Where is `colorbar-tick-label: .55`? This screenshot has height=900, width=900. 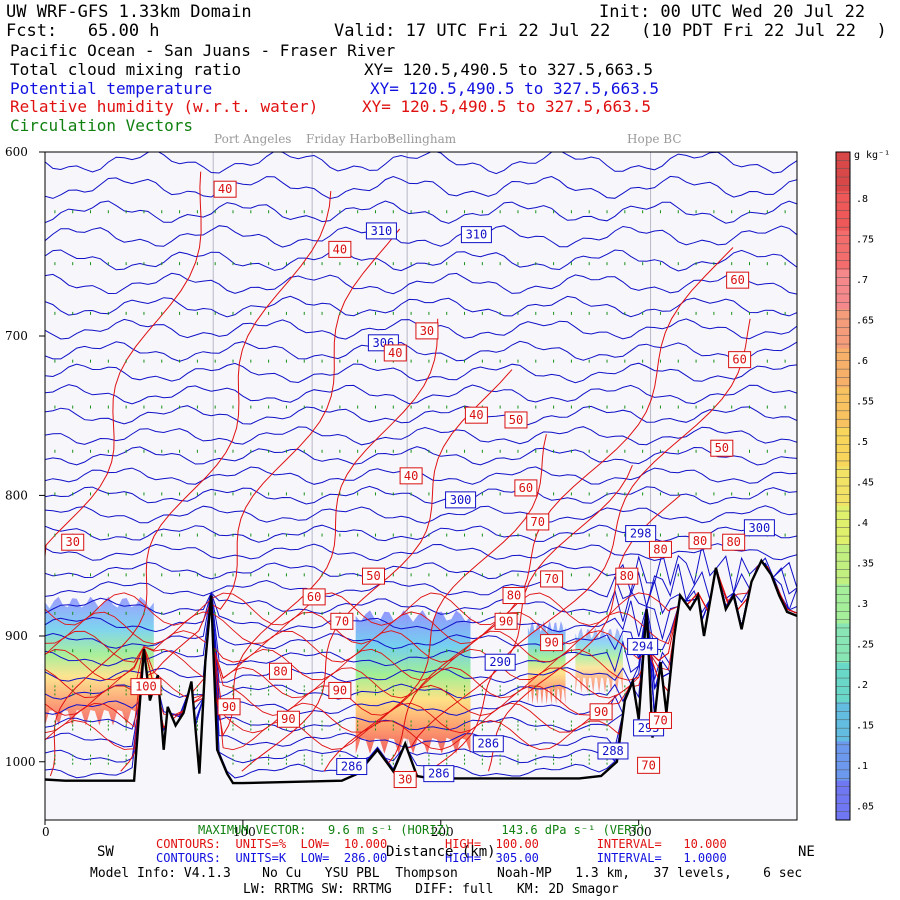
colorbar-tick-label: .55 is located at coordinates (865, 402).